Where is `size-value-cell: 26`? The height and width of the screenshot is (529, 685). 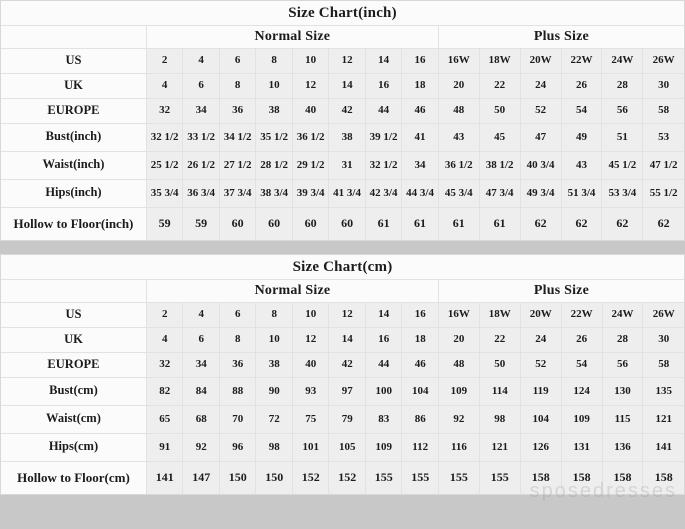 size-value-cell: 26 is located at coordinates (581, 85).